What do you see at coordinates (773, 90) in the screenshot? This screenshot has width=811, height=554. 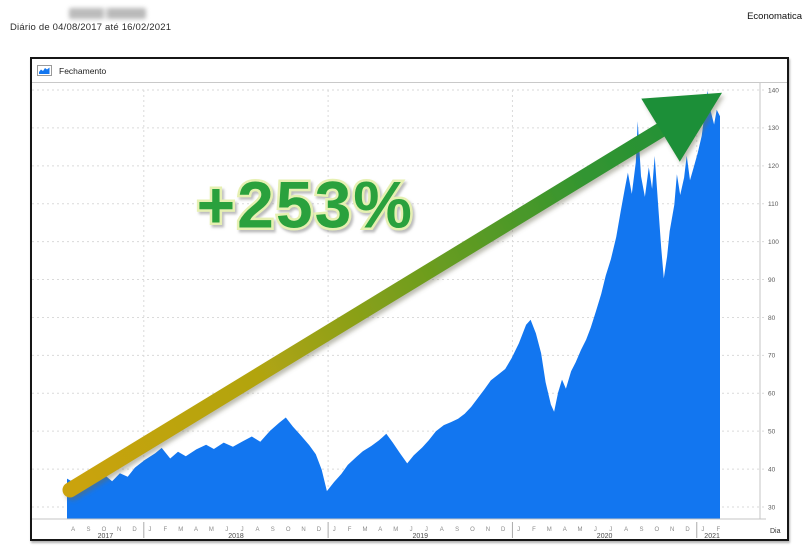 I see `y-axis-tick-label: 140` at bounding box center [773, 90].